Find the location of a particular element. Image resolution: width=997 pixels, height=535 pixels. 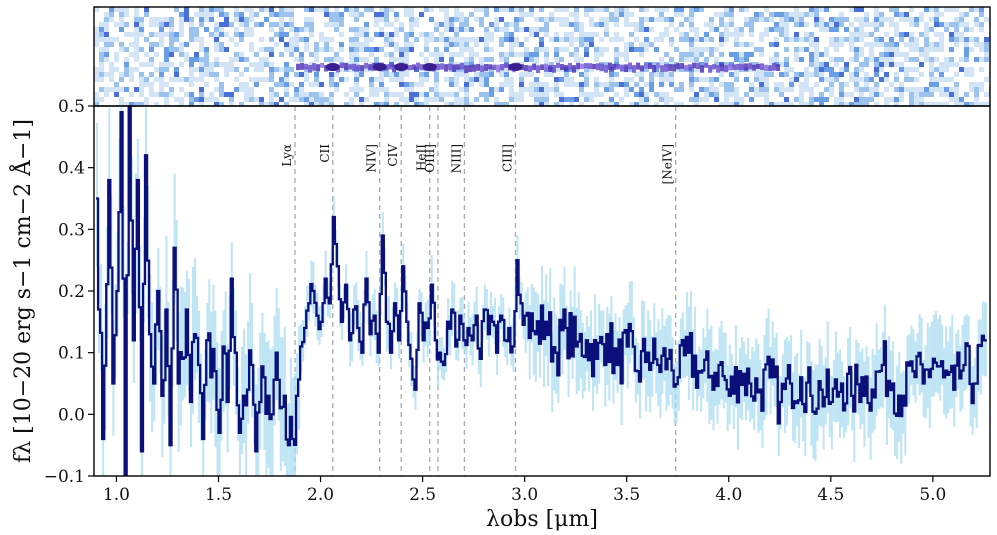

x-tick-label: 1.0 is located at coordinates (116, 495).